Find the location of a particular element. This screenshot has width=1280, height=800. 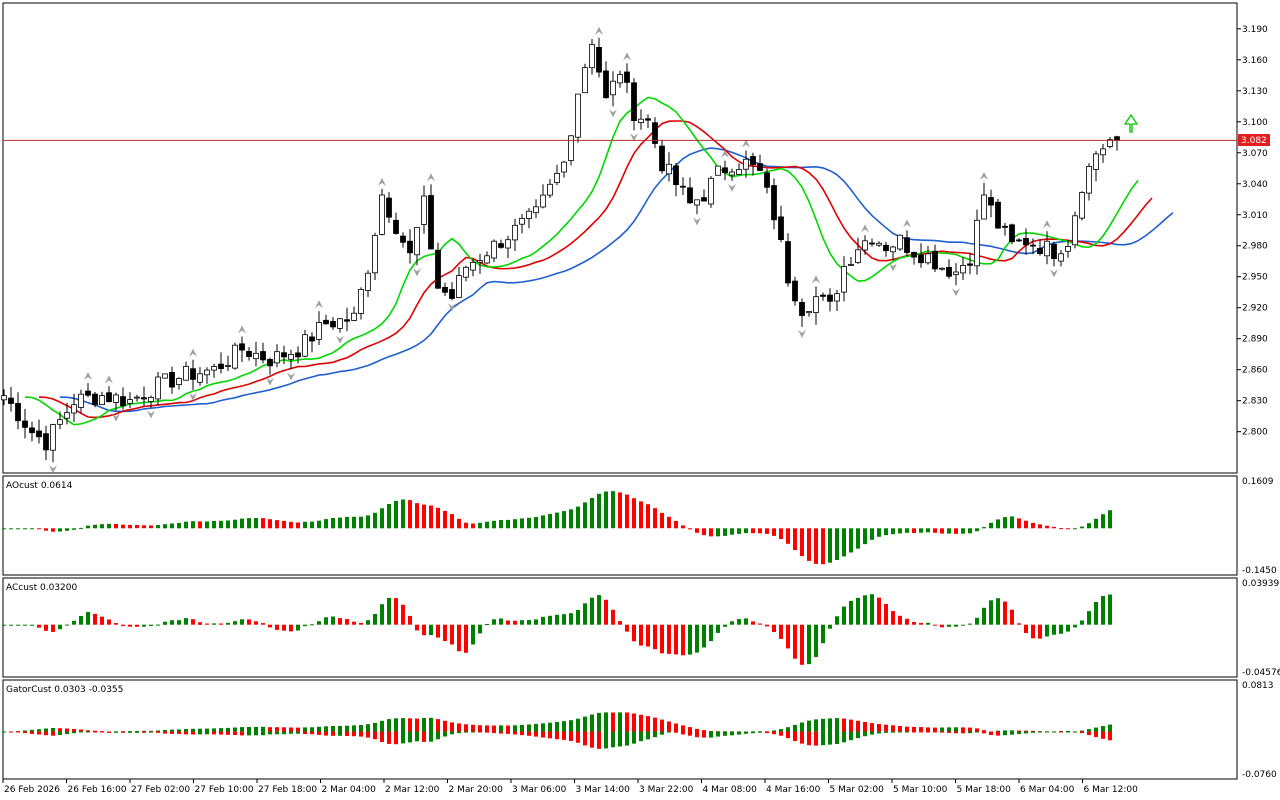

x-tick-label: 5 Mar 18:00 is located at coordinates (984, 790).